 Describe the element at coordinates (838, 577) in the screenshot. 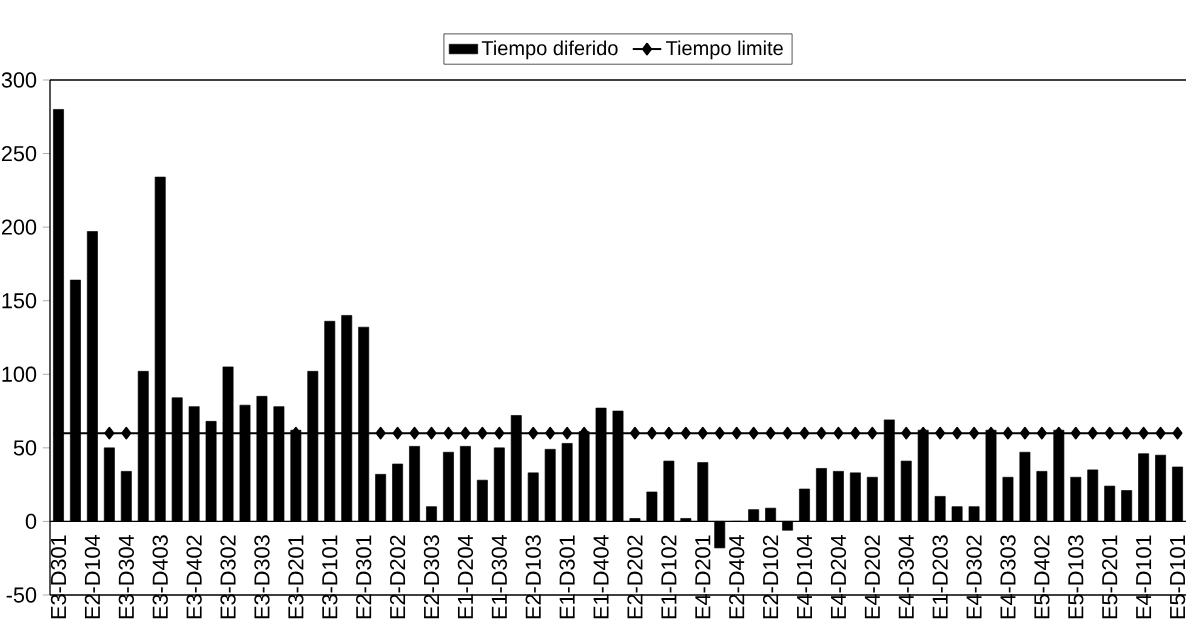

I see `x-tick-label: E4-D204` at that location.